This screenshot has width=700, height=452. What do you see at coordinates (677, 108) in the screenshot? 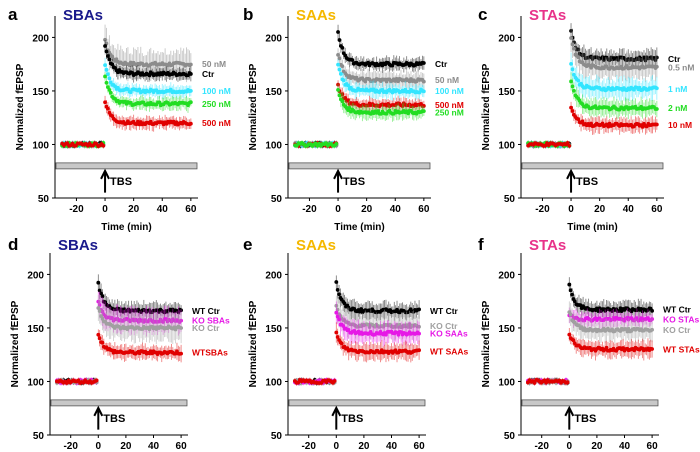
I see `series-label: 2 nM` at bounding box center [677, 108].